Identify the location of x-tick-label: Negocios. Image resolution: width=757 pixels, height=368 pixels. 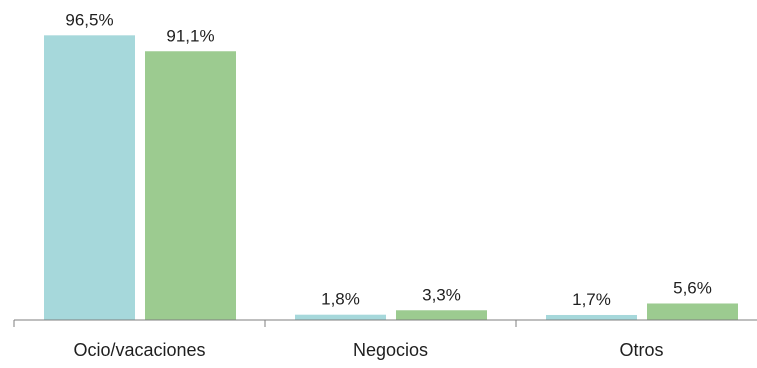
(390, 350).